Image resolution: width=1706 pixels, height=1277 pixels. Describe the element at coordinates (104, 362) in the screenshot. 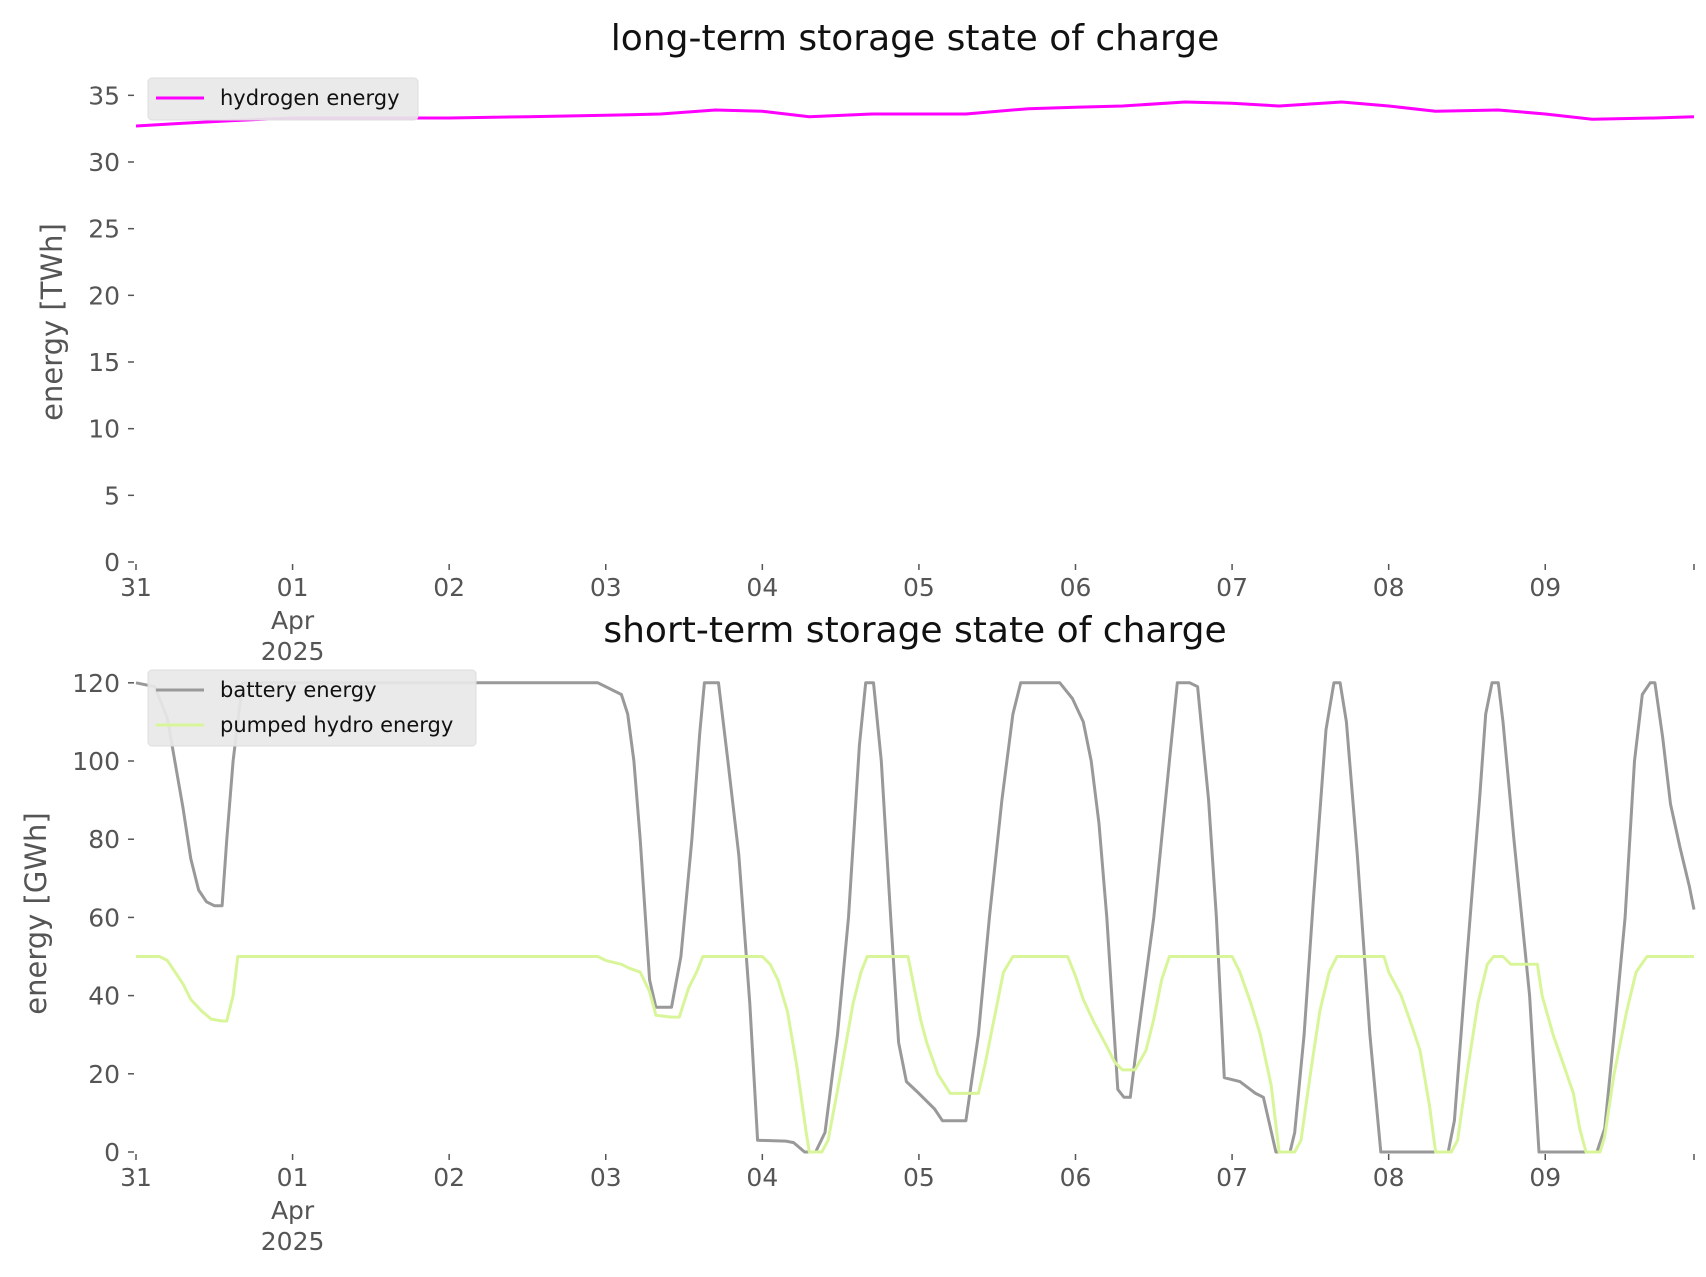

I see `y-tick-label: 15` at that location.